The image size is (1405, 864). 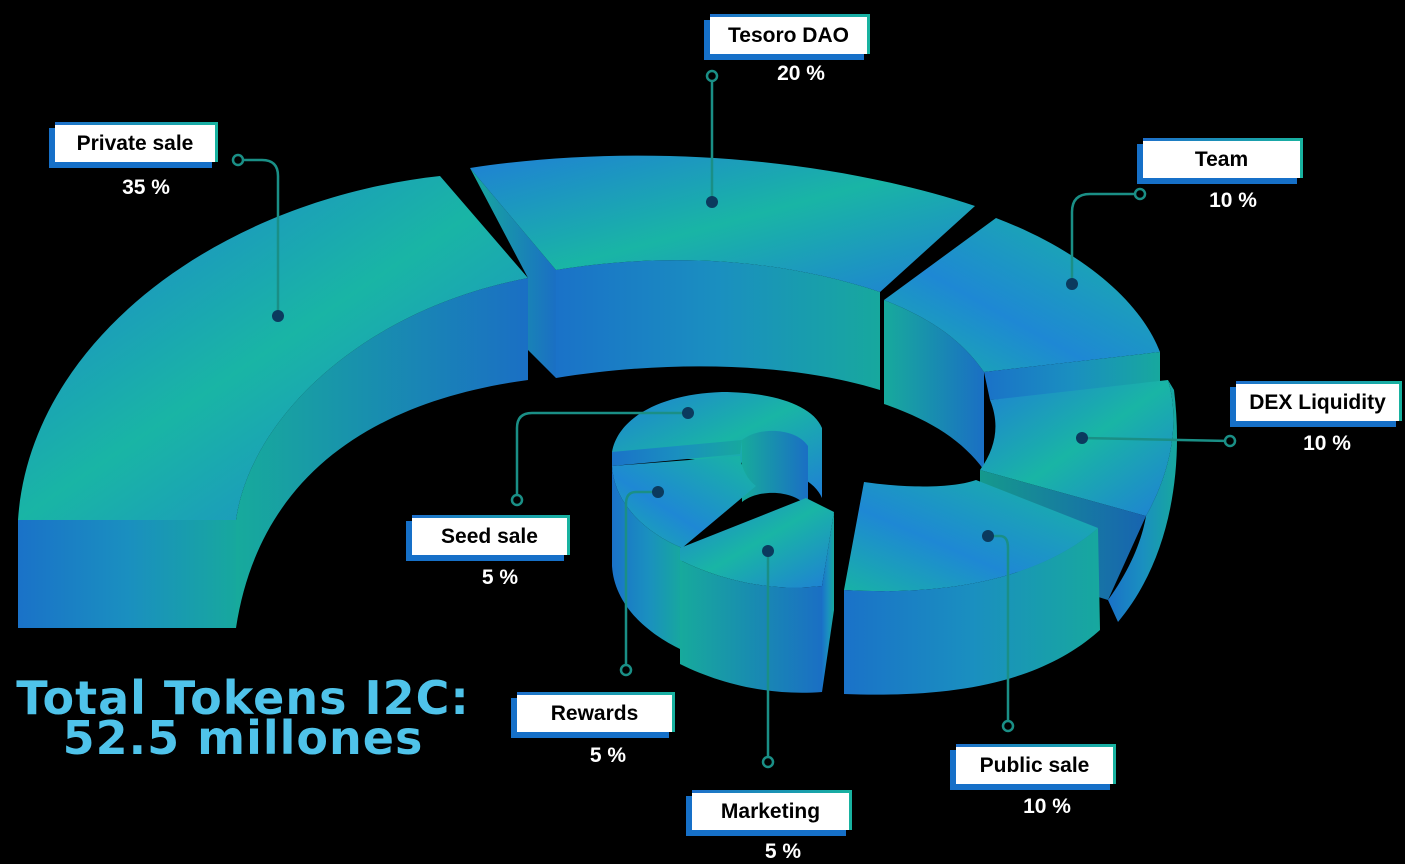 I want to click on pct-seed-sale: 5 %, so click(x=500, y=577).